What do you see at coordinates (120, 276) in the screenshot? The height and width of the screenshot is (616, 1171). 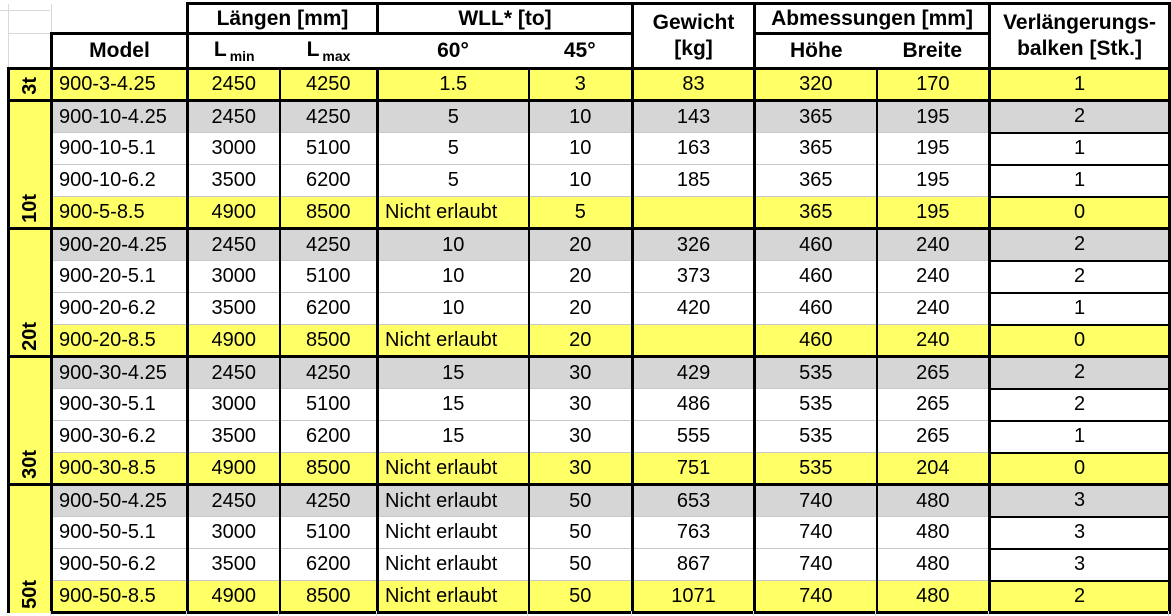 I see `cell-model: 900-20-5.1` at bounding box center [120, 276].